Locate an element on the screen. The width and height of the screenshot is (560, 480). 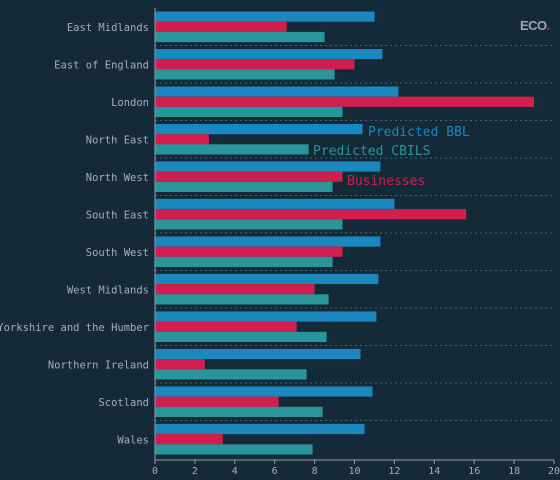
category-label: North East is located at coordinates (117, 140).